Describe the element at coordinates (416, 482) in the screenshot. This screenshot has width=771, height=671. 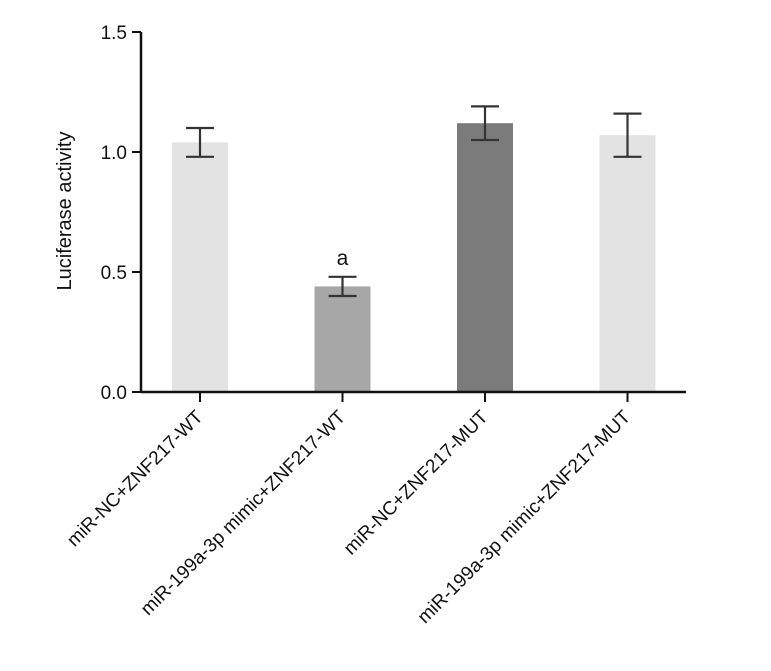
I see `x-category-label: miR-NC+ZNF217-MUT` at that location.